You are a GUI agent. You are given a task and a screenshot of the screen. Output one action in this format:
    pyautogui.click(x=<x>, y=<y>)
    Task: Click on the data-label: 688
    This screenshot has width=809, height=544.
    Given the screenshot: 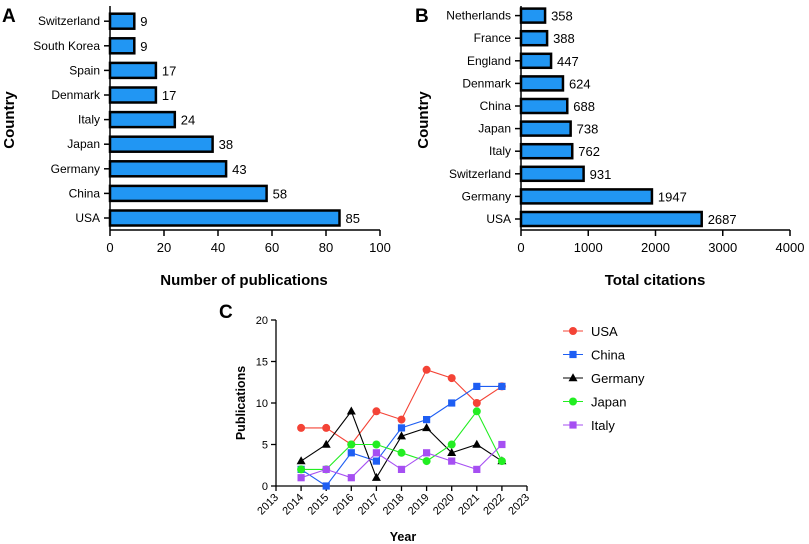 What is the action you would take?
    pyautogui.click(x=584, y=106)
    